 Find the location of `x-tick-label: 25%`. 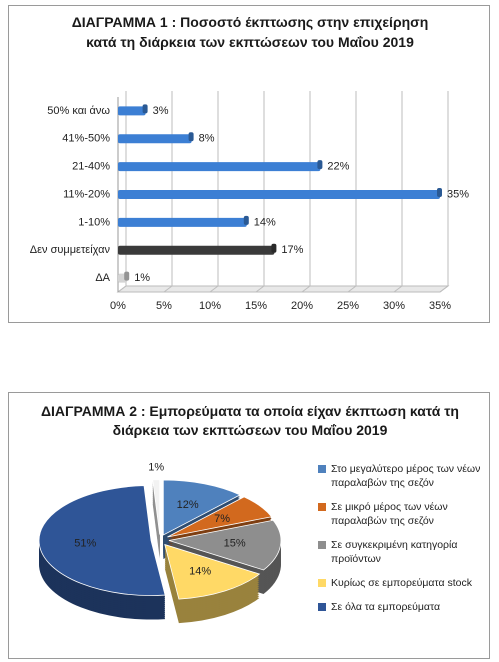

x-tick-label: 25% is located at coordinates (348, 306).